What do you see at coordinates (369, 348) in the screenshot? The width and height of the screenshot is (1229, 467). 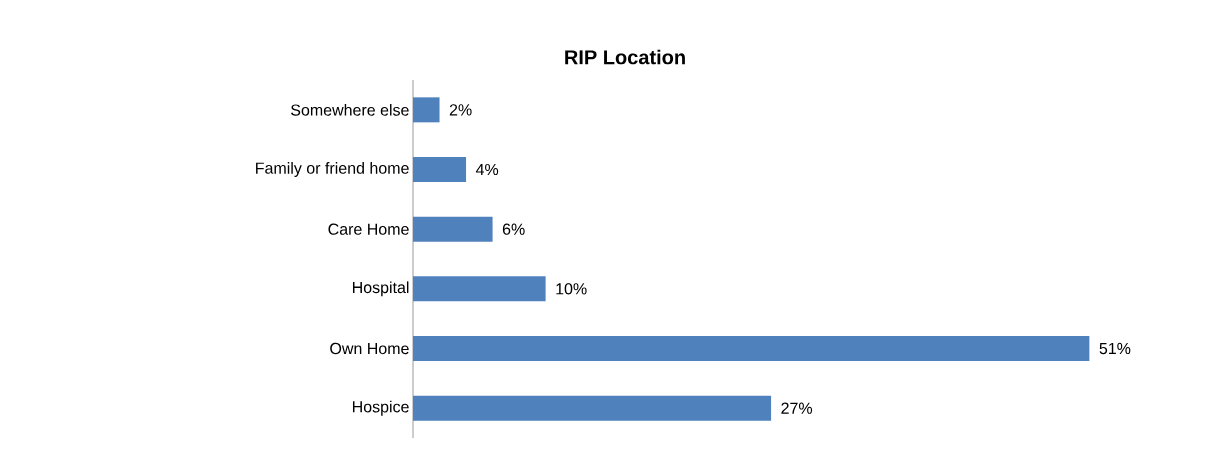 I see `y-tick-label: Own Home` at bounding box center [369, 348].